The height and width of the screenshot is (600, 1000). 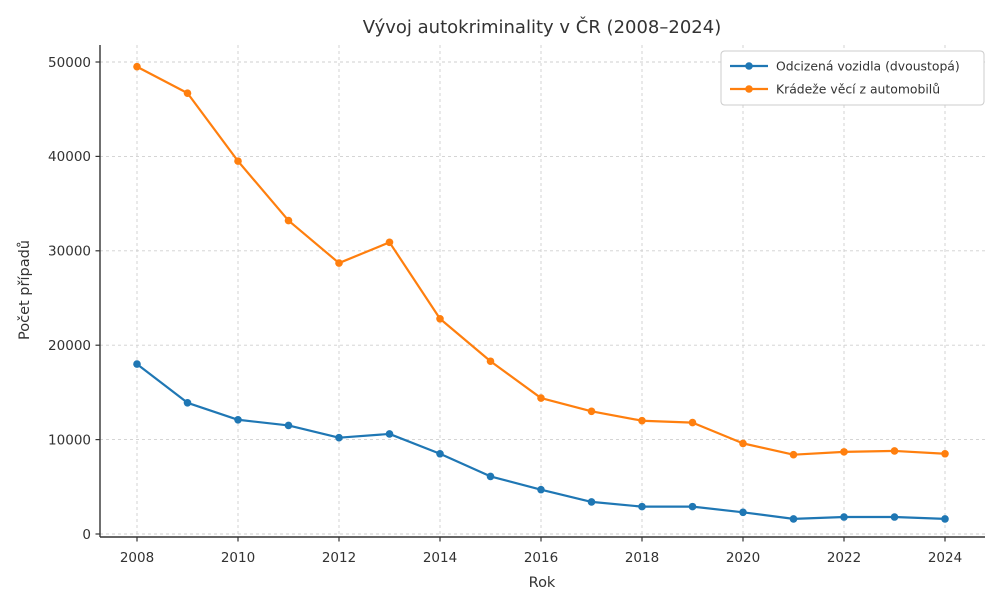 I want to click on y-tick-label: 40000, so click(x=69, y=157).